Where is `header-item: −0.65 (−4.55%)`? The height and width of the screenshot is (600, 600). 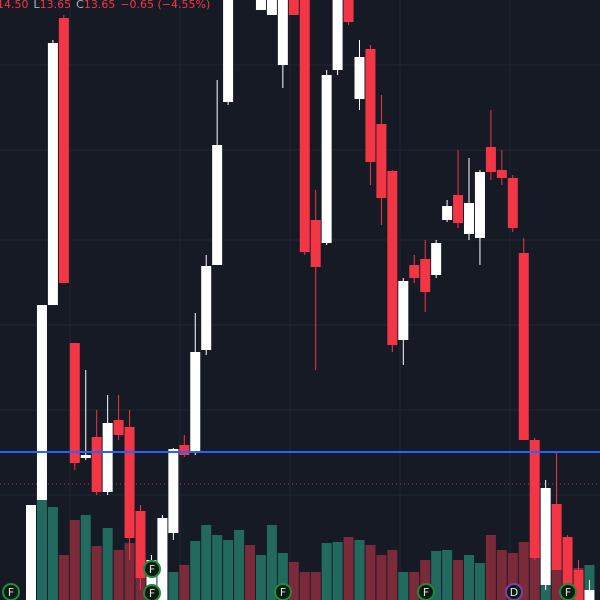 header-item: −0.65 (−4.55%) is located at coordinates (165, 5).